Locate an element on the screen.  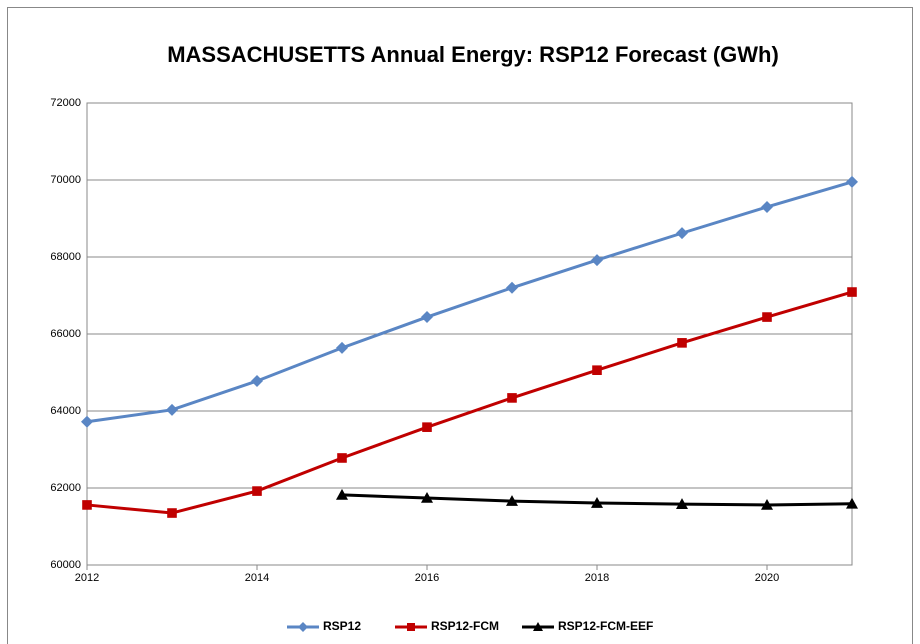
legend-label: RSP12-FCM-EEF is located at coordinates (605, 626).